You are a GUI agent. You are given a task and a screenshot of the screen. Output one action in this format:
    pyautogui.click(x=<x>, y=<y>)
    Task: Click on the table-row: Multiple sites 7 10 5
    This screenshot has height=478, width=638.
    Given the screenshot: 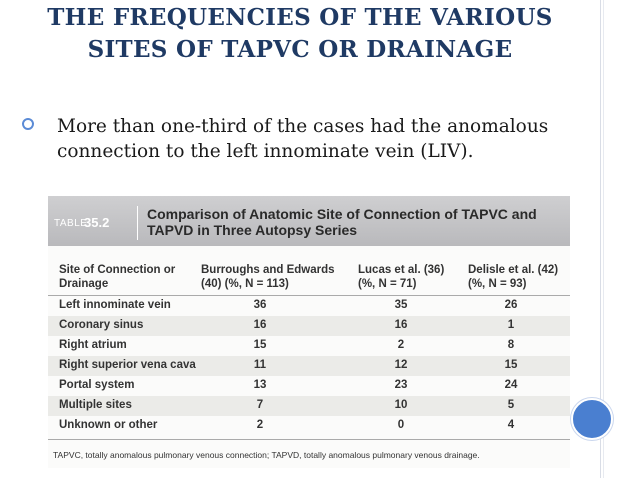 What is the action you would take?
    pyautogui.click(x=309, y=406)
    